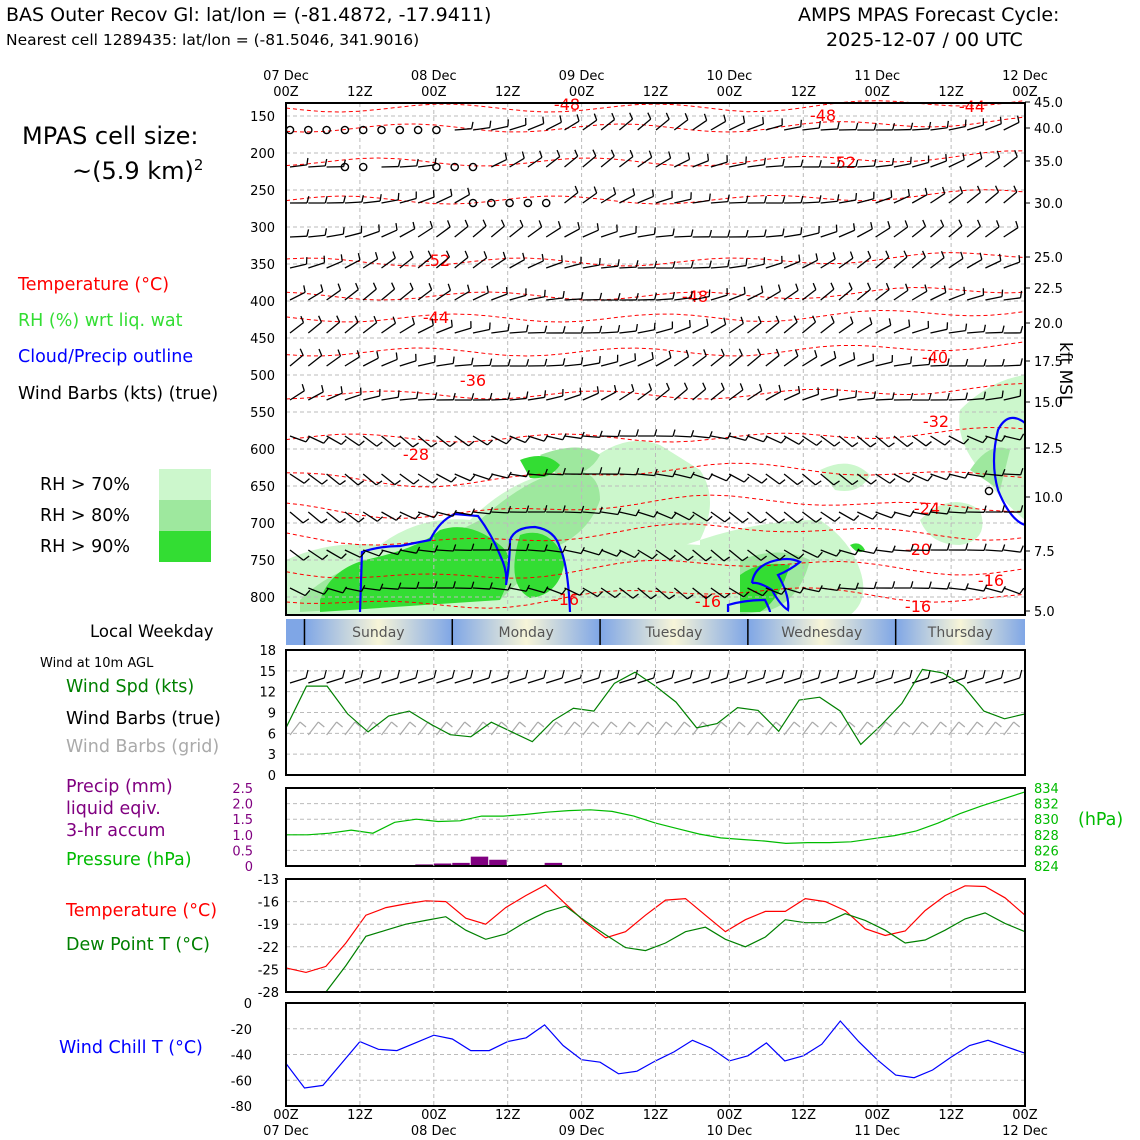  What do you see at coordinates (286, 92) in the screenshot?
I see `top-hour-label: 00Z` at bounding box center [286, 92].